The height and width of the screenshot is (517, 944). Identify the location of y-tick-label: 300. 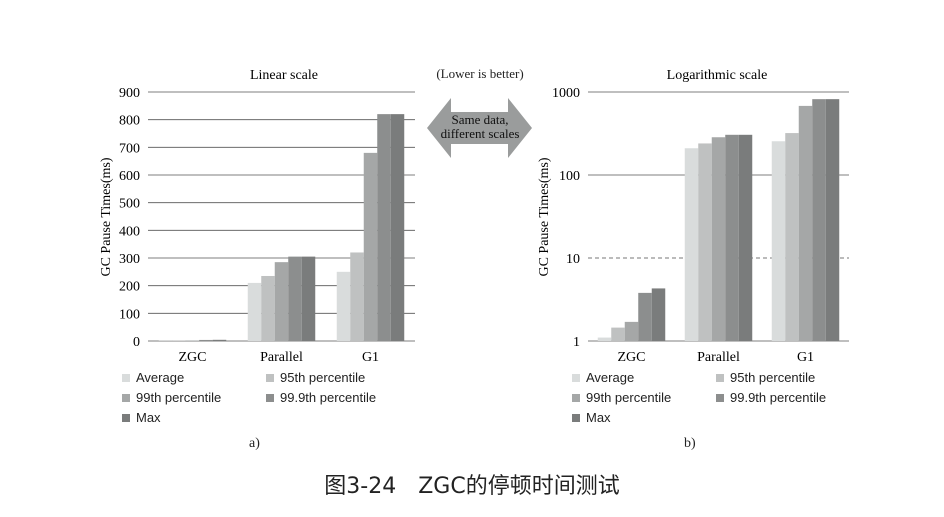
(129, 259).